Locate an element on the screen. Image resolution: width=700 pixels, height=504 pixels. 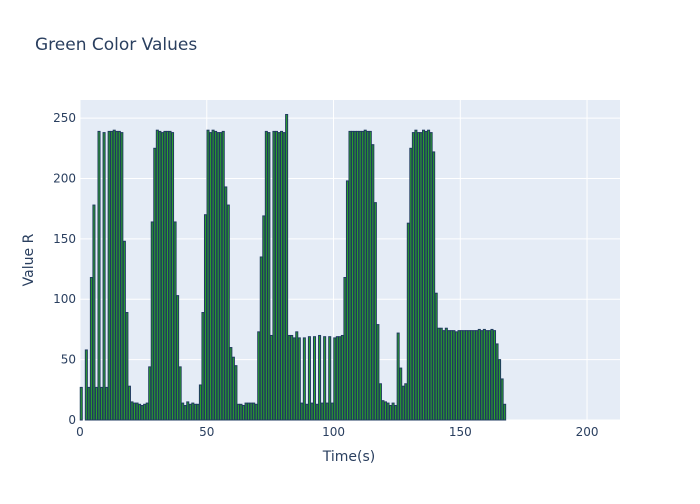
x-axis-ticks: 0 50 100 150 200 is located at coordinates (337, 432).